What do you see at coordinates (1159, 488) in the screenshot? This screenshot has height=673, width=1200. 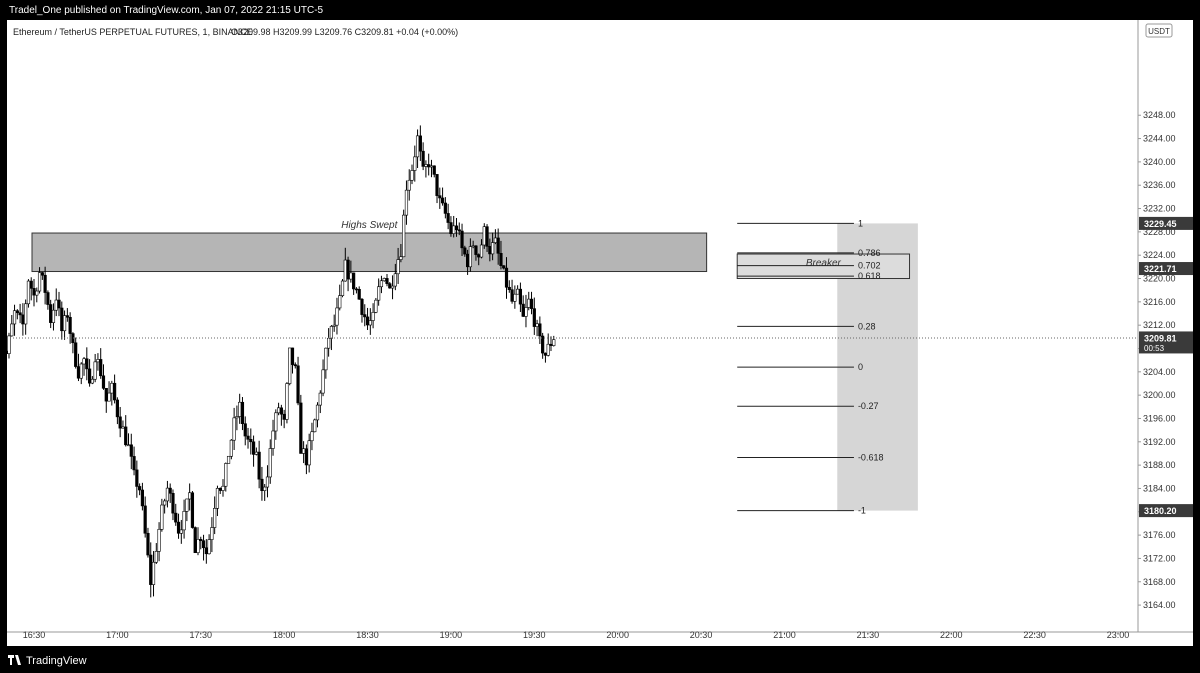 I see `price-tick-label: 3184.00` at bounding box center [1159, 488].